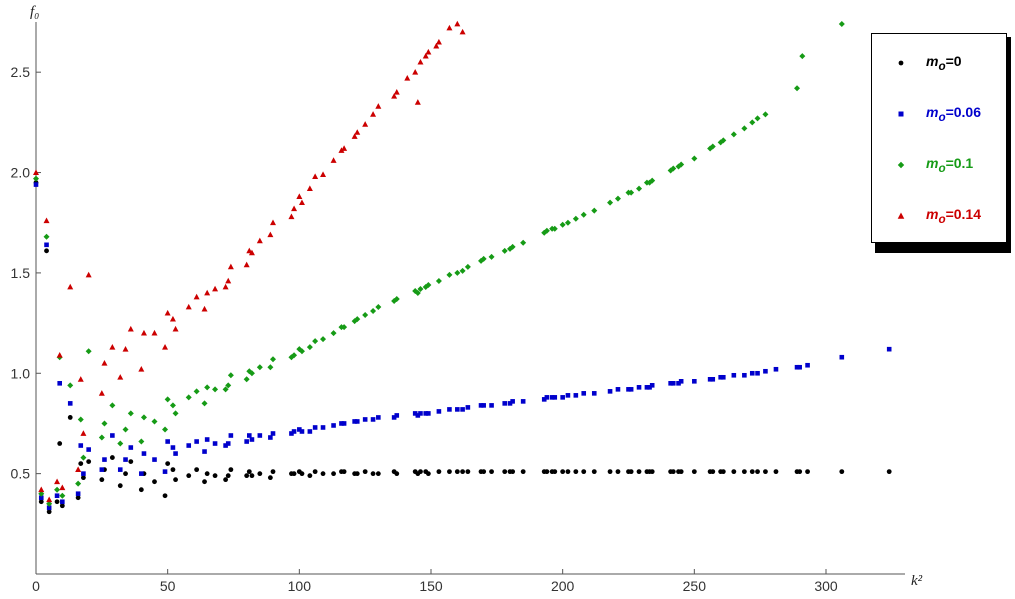 The height and width of the screenshot is (599, 1015). Describe the element at coordinates (953, 114) in the screenshot. I see `legend-label-m006: mo=0.06` at that location.